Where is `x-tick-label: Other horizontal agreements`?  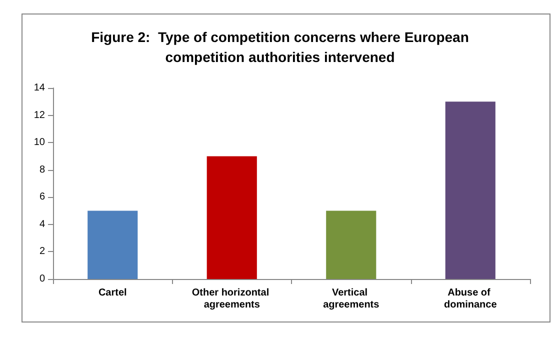
x-tick-label: Other horizontal agreements is located at coordinates (232, 299).